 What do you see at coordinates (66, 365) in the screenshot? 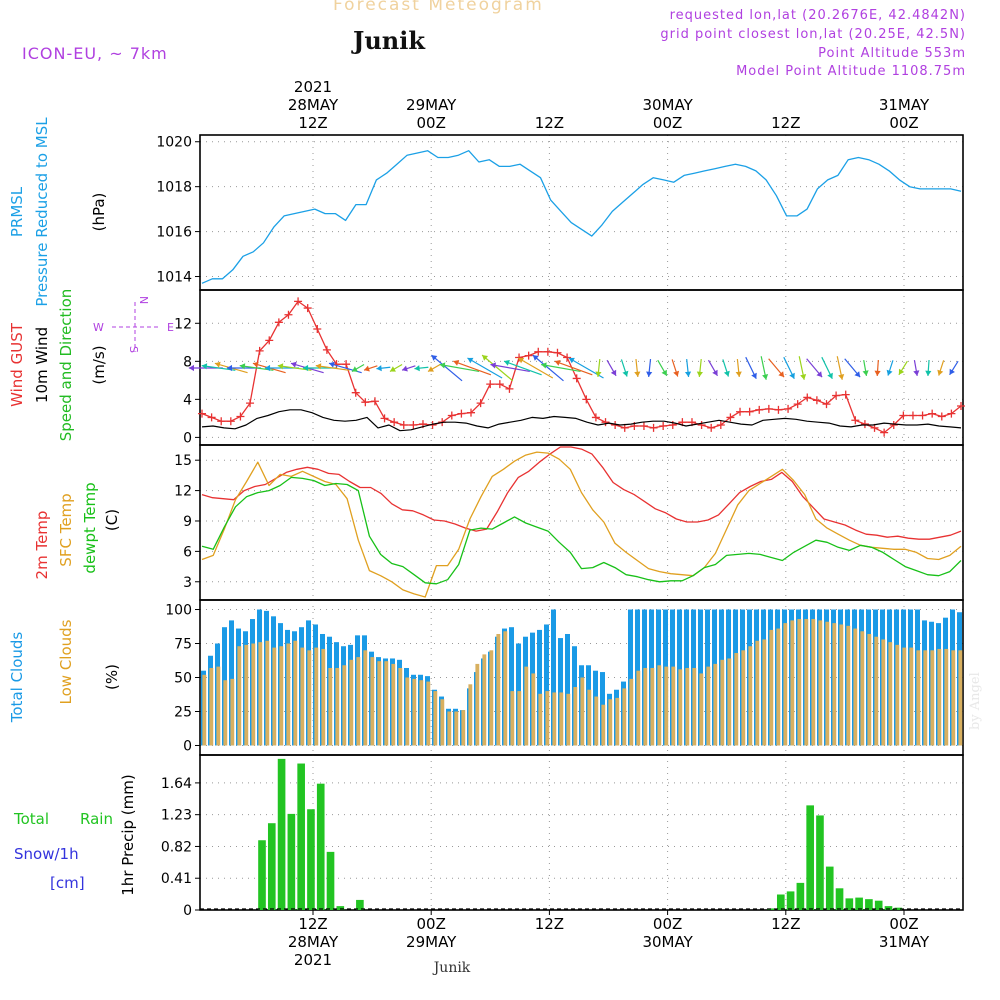
I see `wind-dir-label: Speed and Direction` at bounding box center [66, 365].